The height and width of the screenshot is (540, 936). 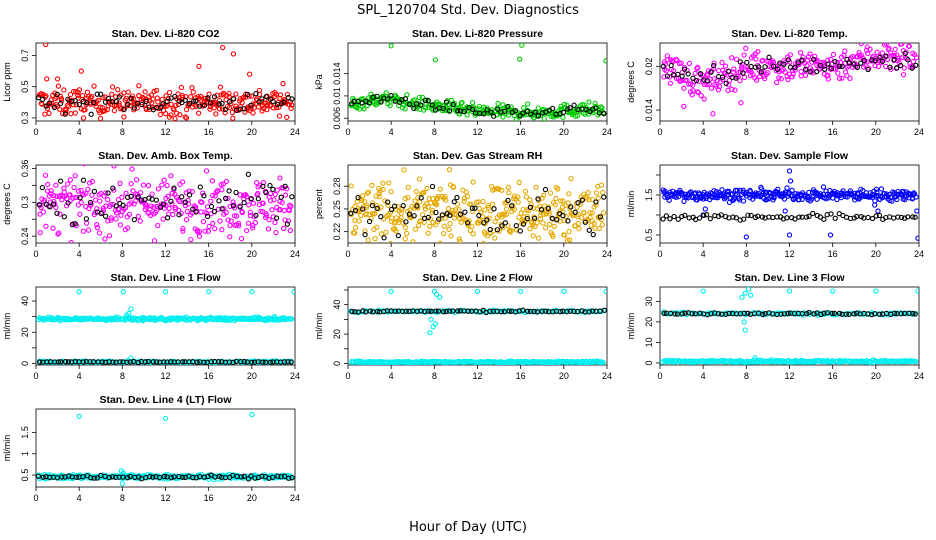 I want to click on y-tick-label: 0, so click(x=337, y=363).